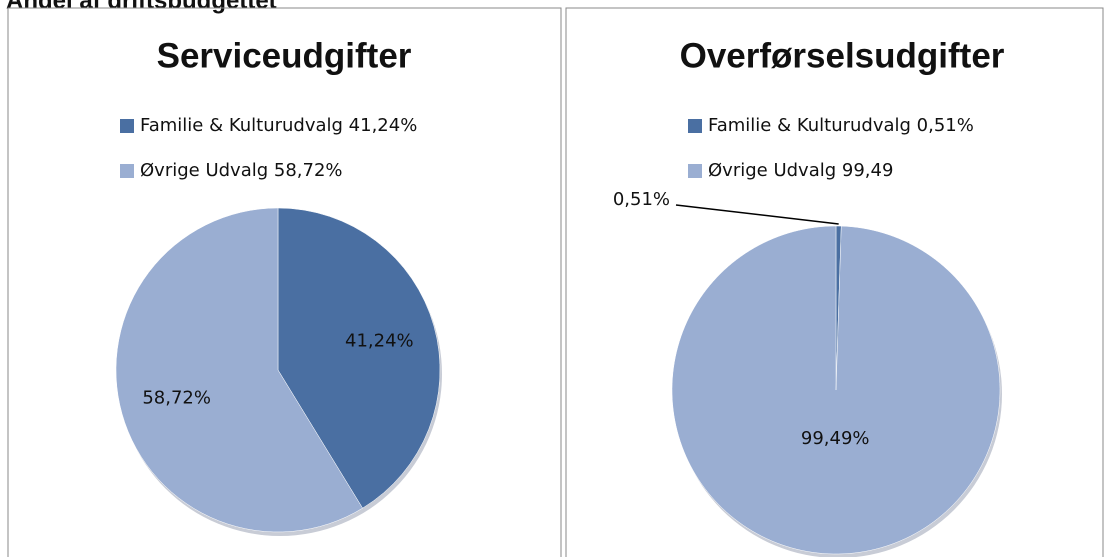 This screenshot has width=1105, height=557. I want to click on legend-label: Familie & Kulturudvalg 0,51%, so click(841, 125).